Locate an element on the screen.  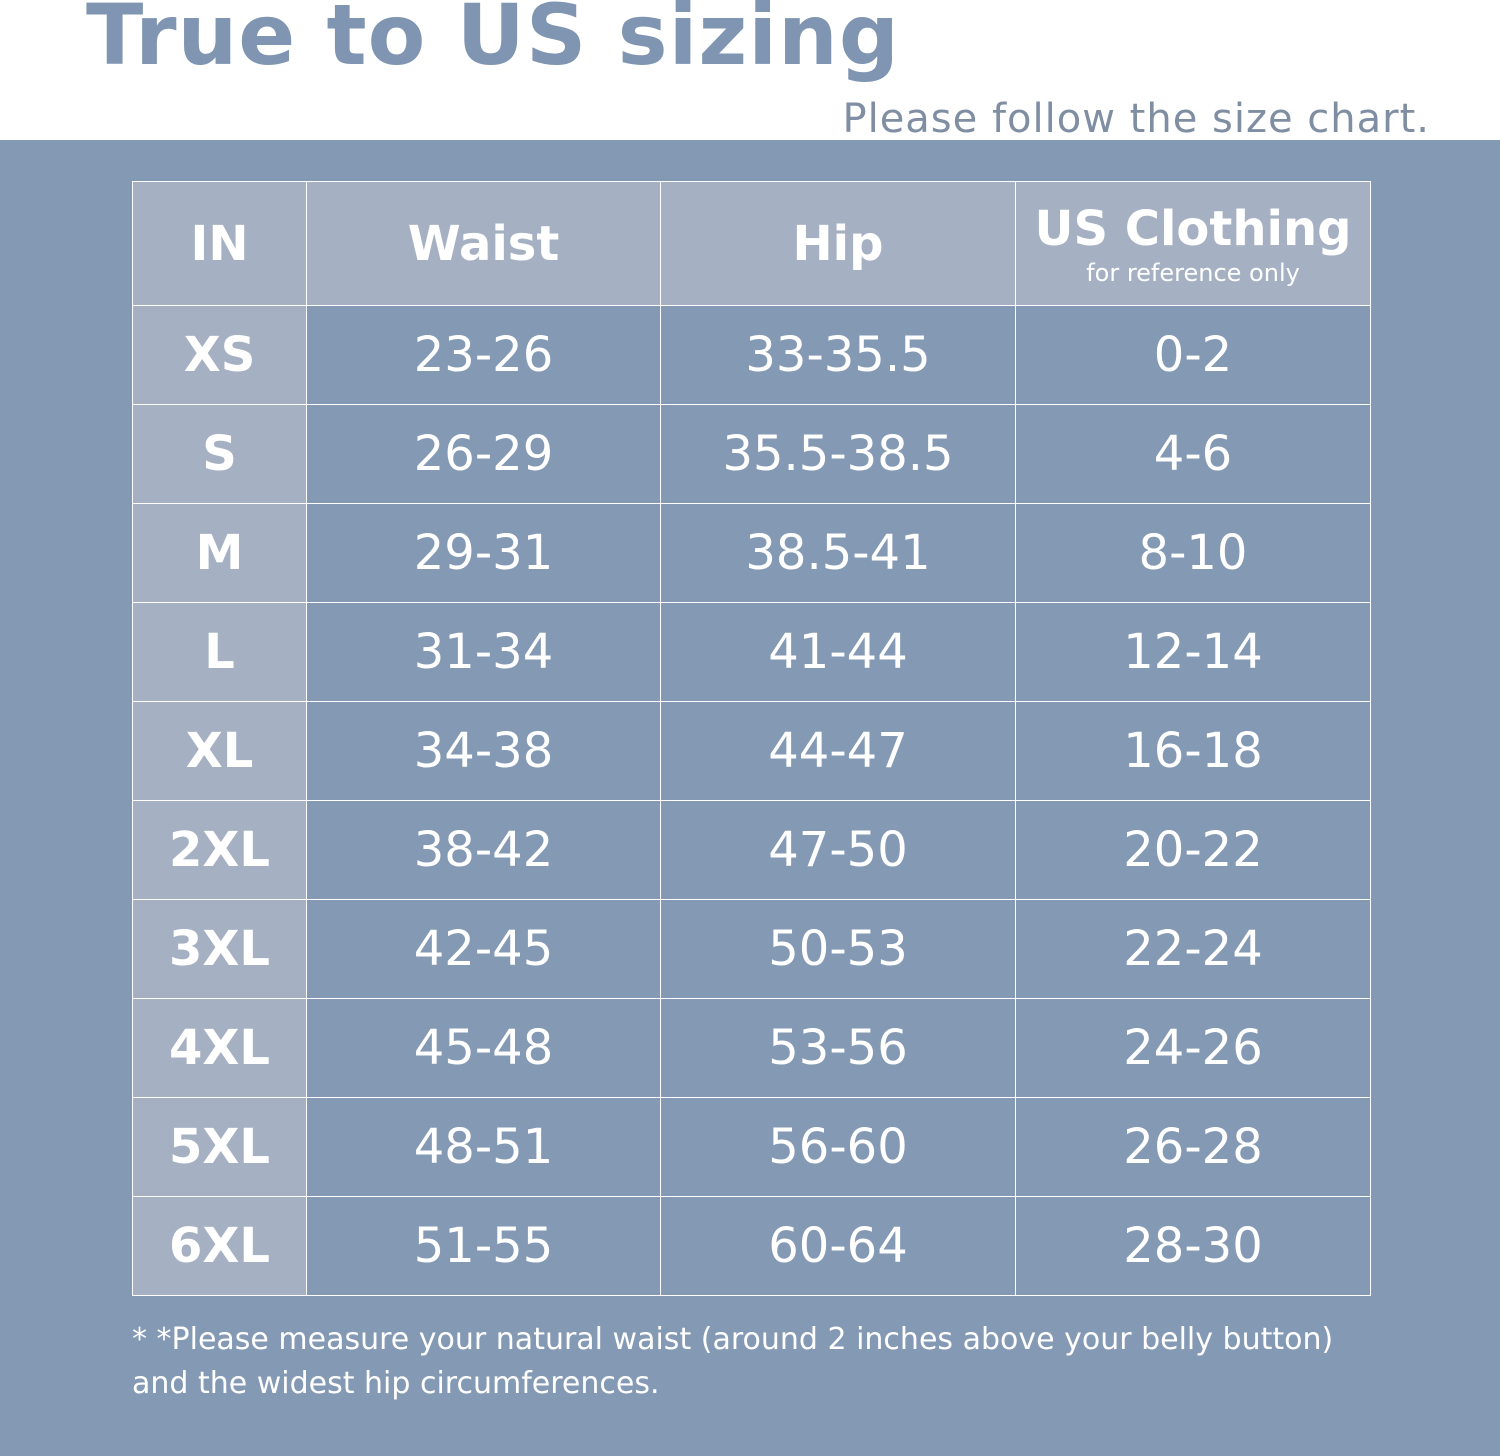
data-cell: 29-31 is located at coordinates (483, 553).